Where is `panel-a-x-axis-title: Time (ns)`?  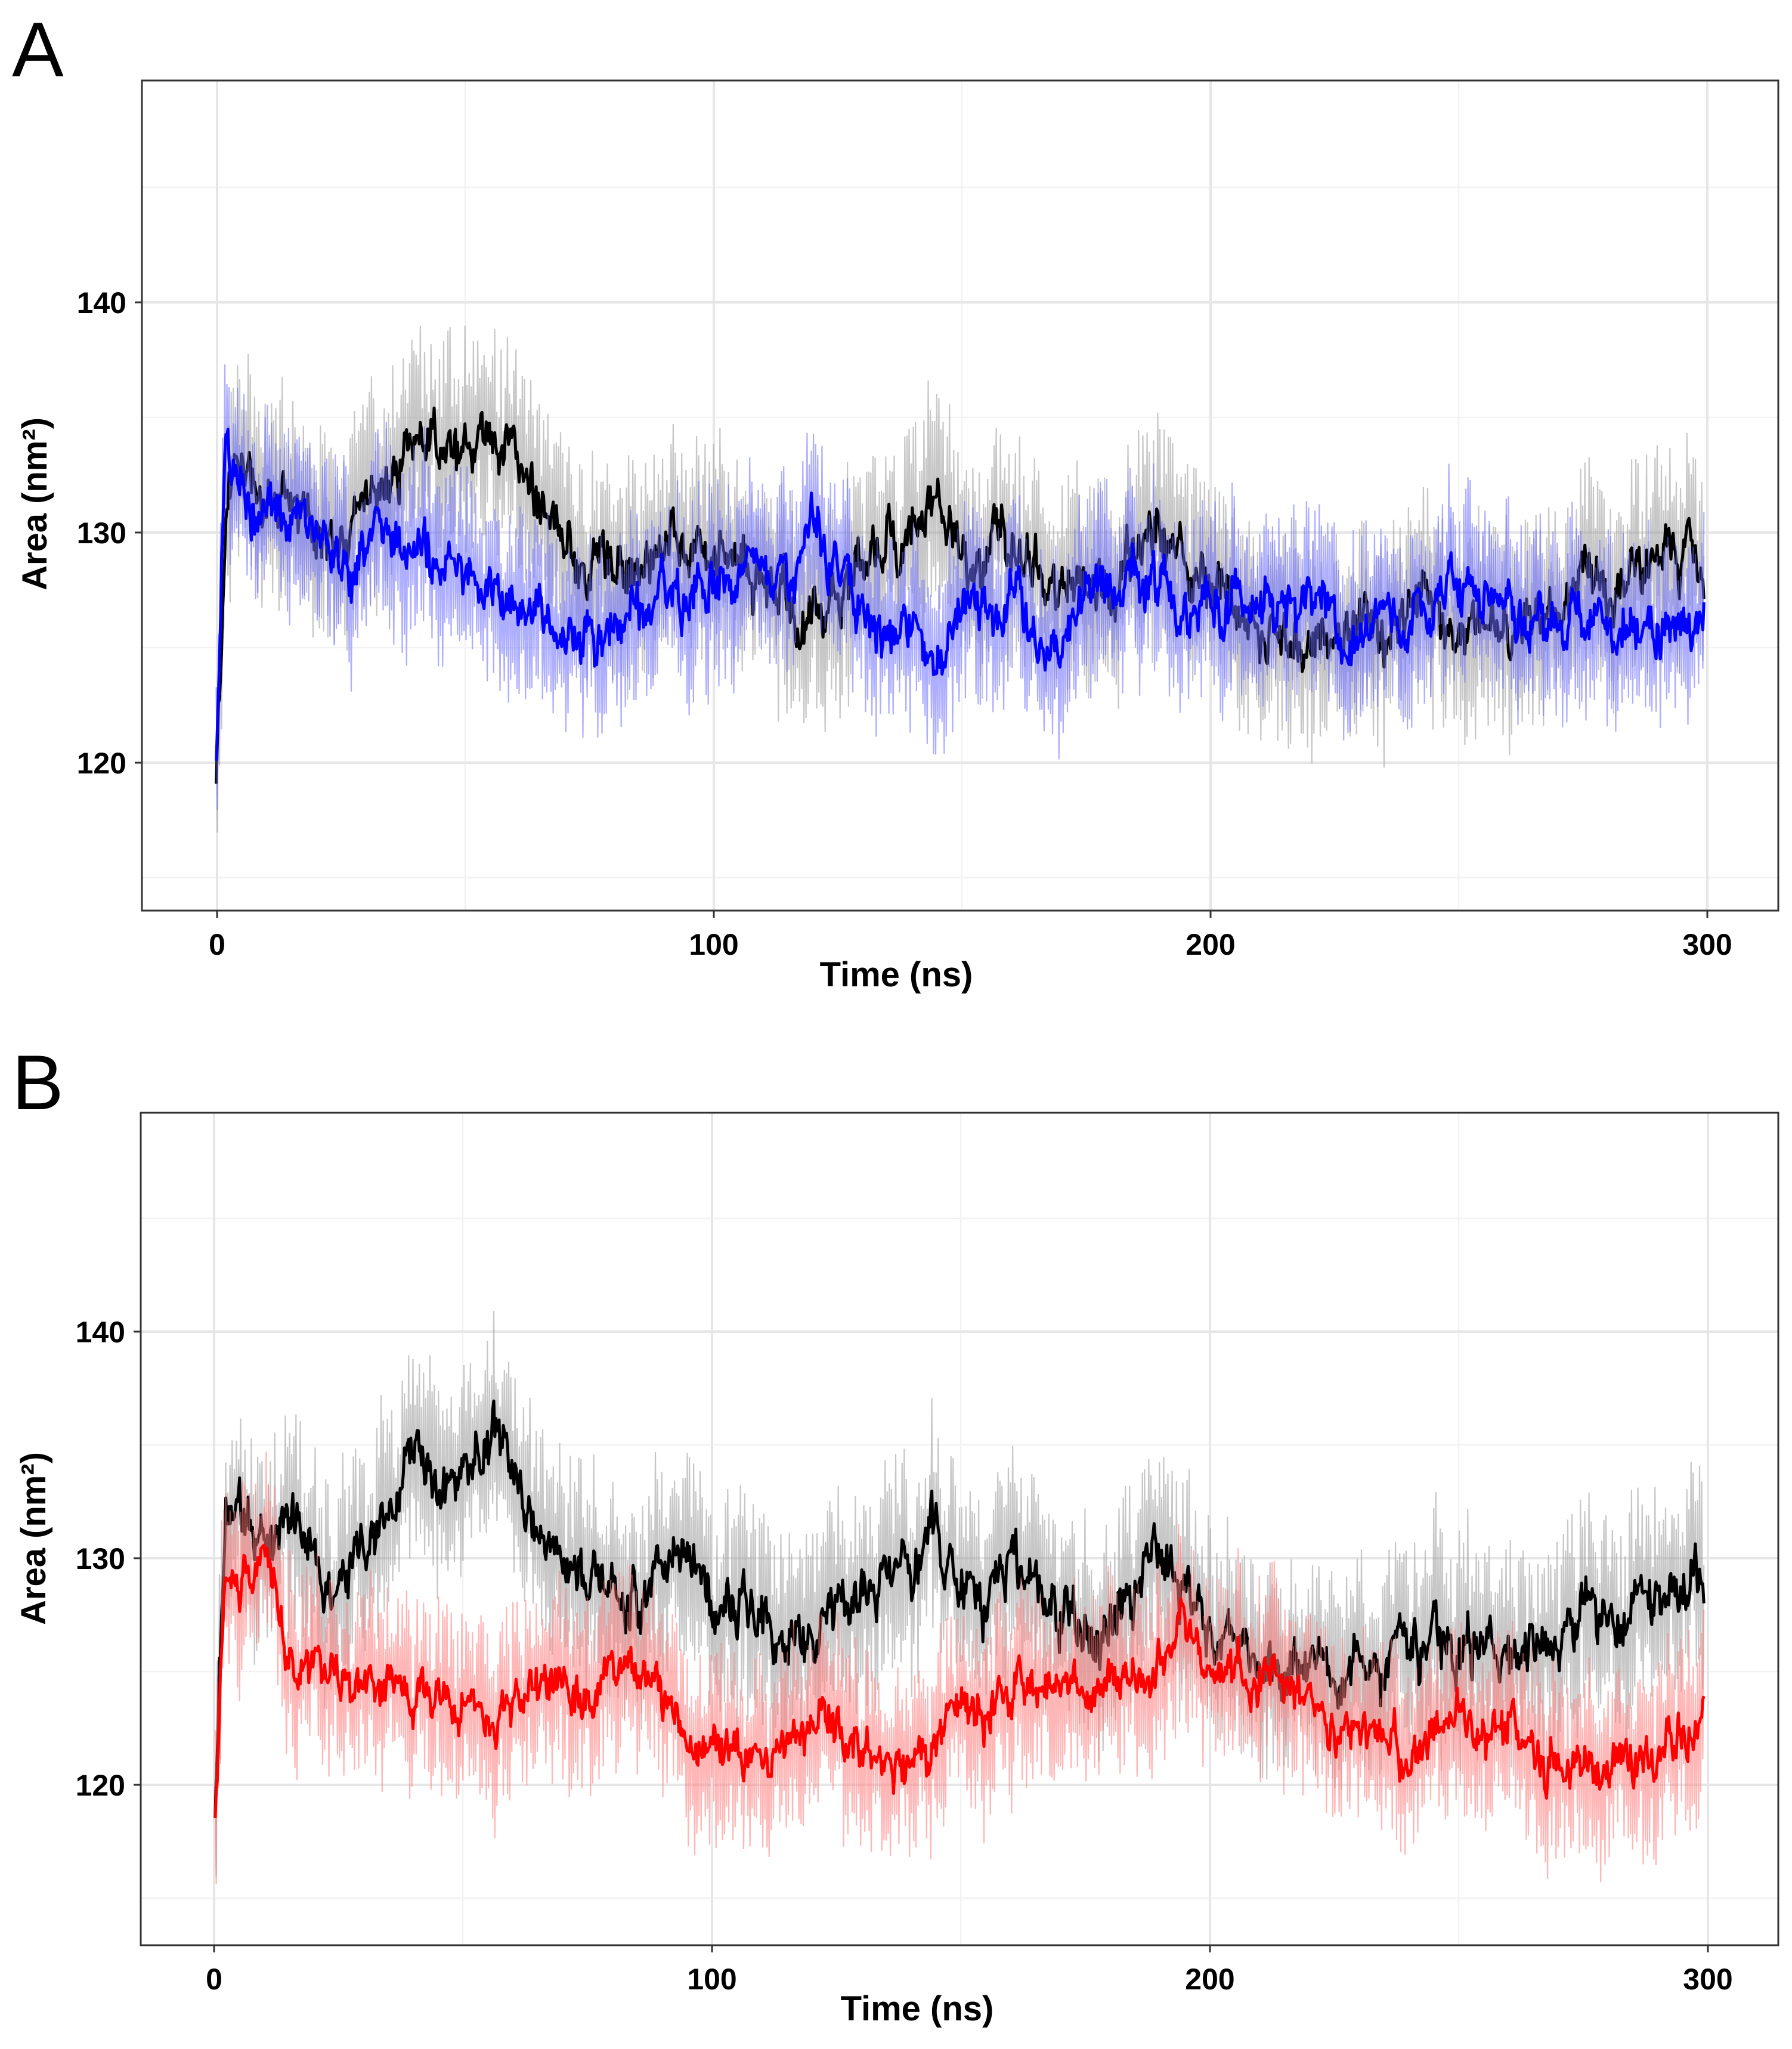 panel-a-x-axis-title: Time (ns) is located at coordinates (896, 975).